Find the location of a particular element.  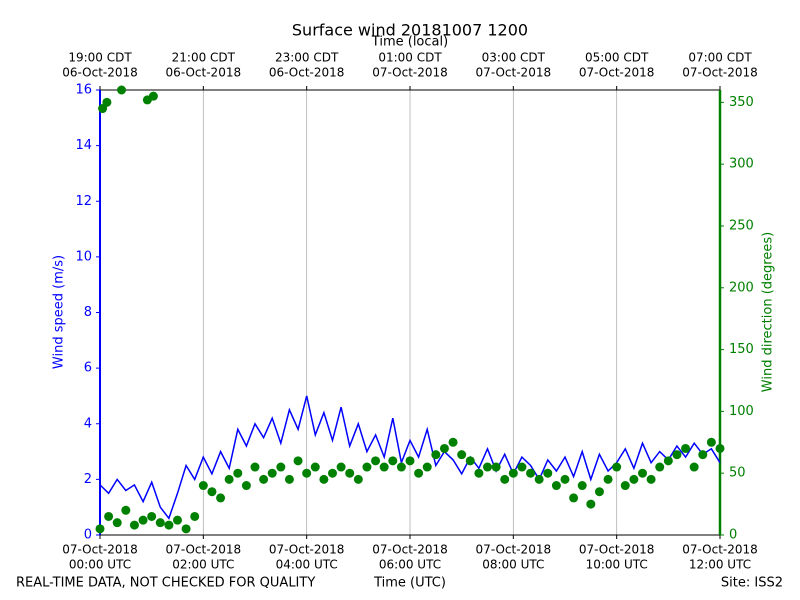

x-tick-label: 12:00 UTC is located at coordinates (720, 565).